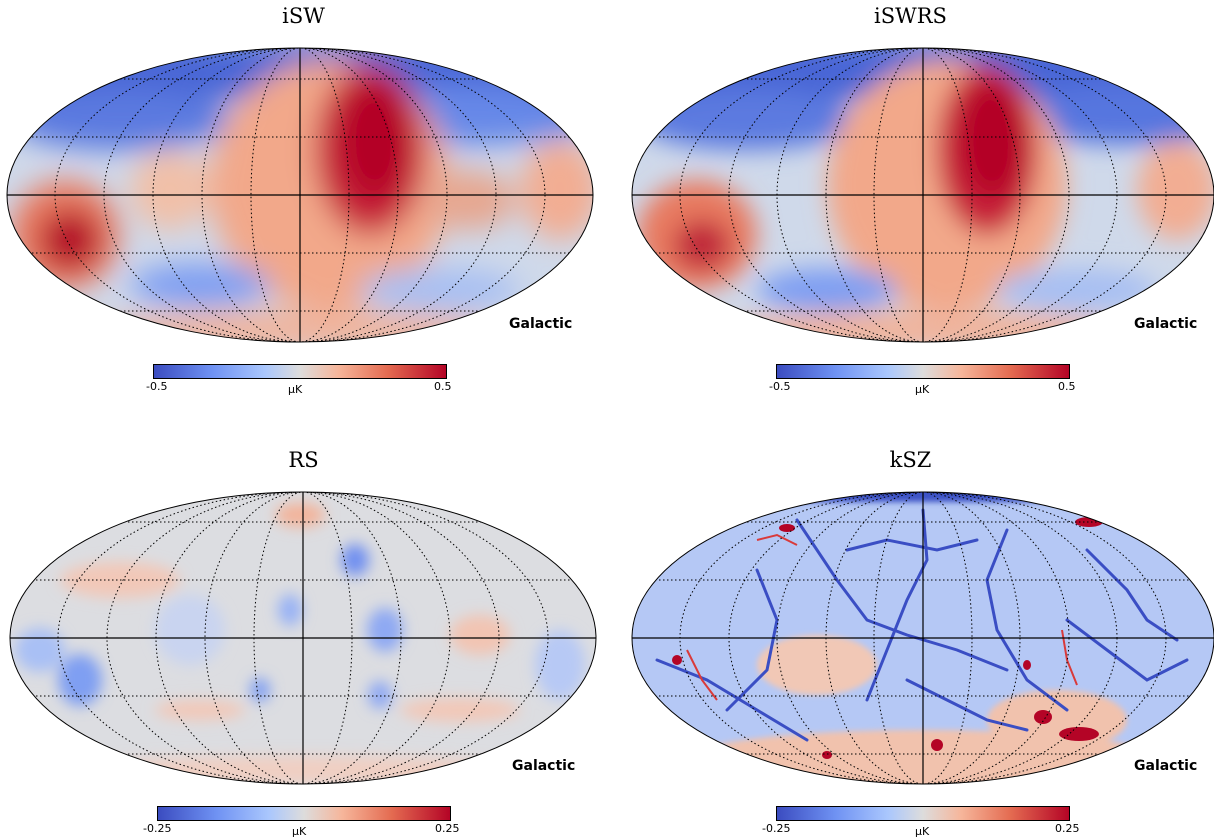 The width and height of the screenshot is (1214, 840). What do you see at coordinates (910, 460) in the screenshot?
I see `panel-title: kSZ` at bounding box center [910, 460].